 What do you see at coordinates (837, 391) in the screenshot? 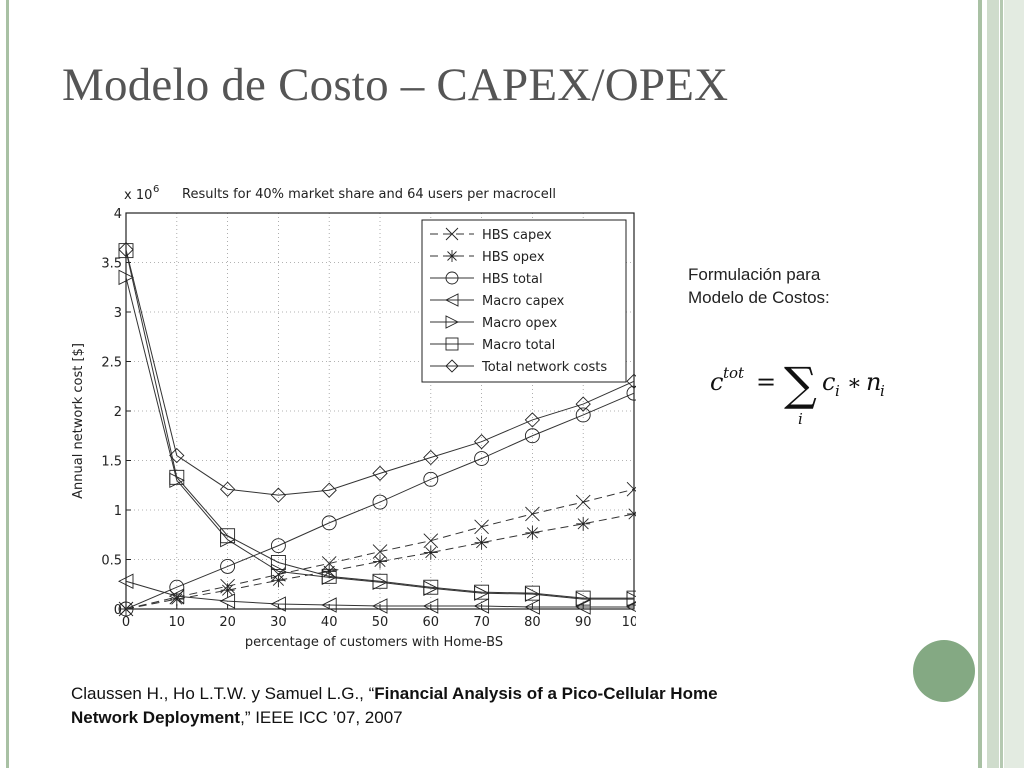
I see `formula-term-subscript: i` at bounding box center [837, 391].